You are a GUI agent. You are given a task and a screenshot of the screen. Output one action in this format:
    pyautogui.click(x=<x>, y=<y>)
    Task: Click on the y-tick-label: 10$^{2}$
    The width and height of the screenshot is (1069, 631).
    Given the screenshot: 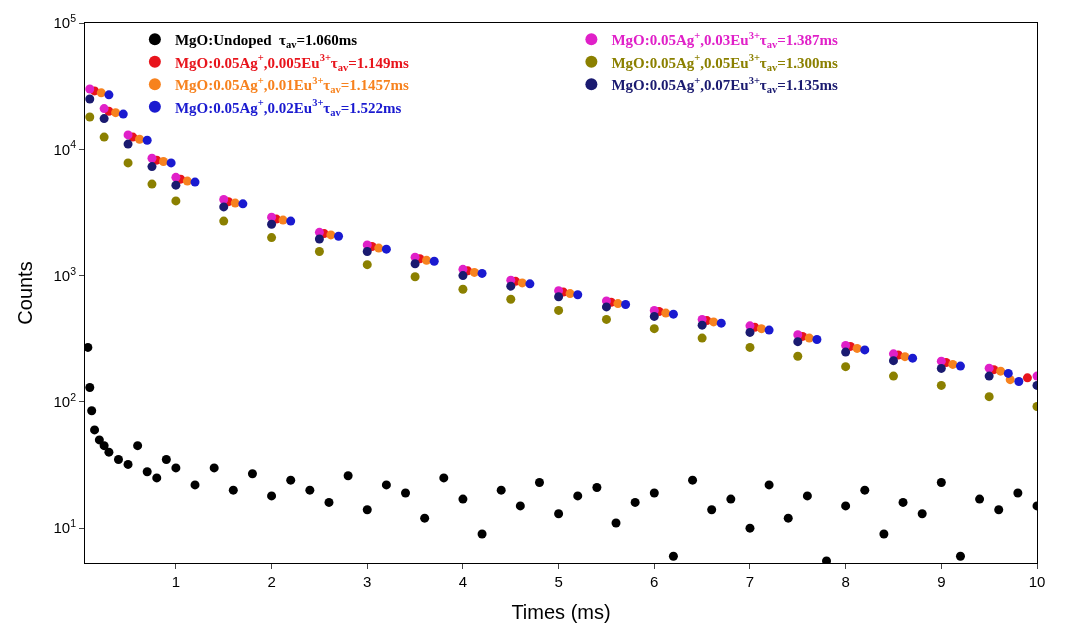 What is the action you would take?
    pyautogui.click(x=65, y=400)
    